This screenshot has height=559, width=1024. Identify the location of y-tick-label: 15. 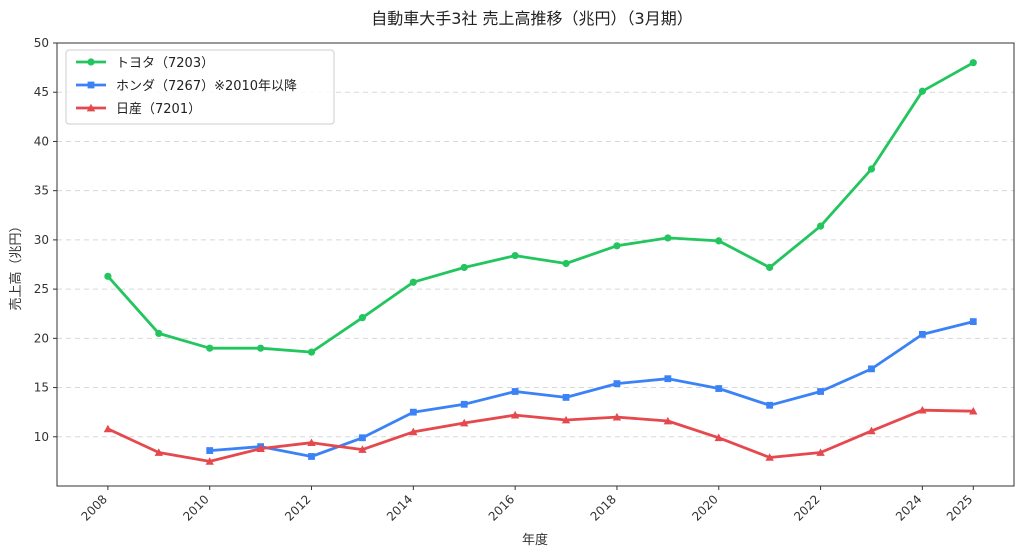
(41, 388).